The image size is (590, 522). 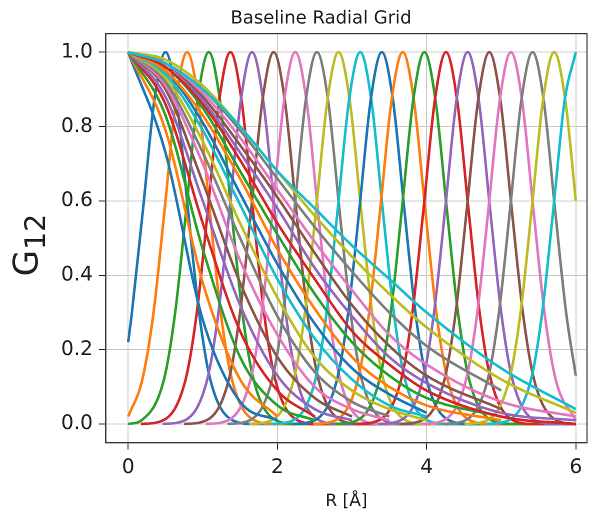 What do you see at coordinates (426, 466) in the screenshot?
I see `x-tick-label: 4` at bounding box center [426, 466].